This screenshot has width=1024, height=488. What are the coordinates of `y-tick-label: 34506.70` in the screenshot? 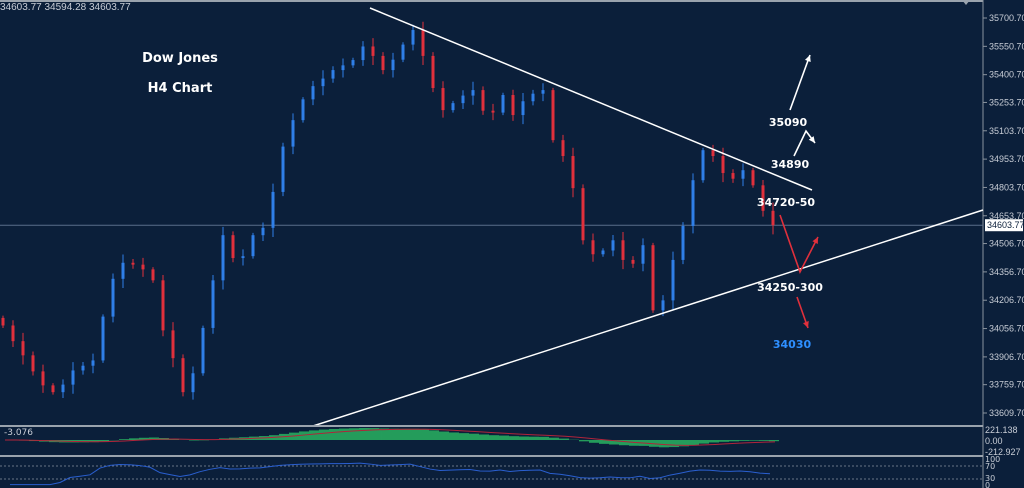 It's located at (1006, 244).